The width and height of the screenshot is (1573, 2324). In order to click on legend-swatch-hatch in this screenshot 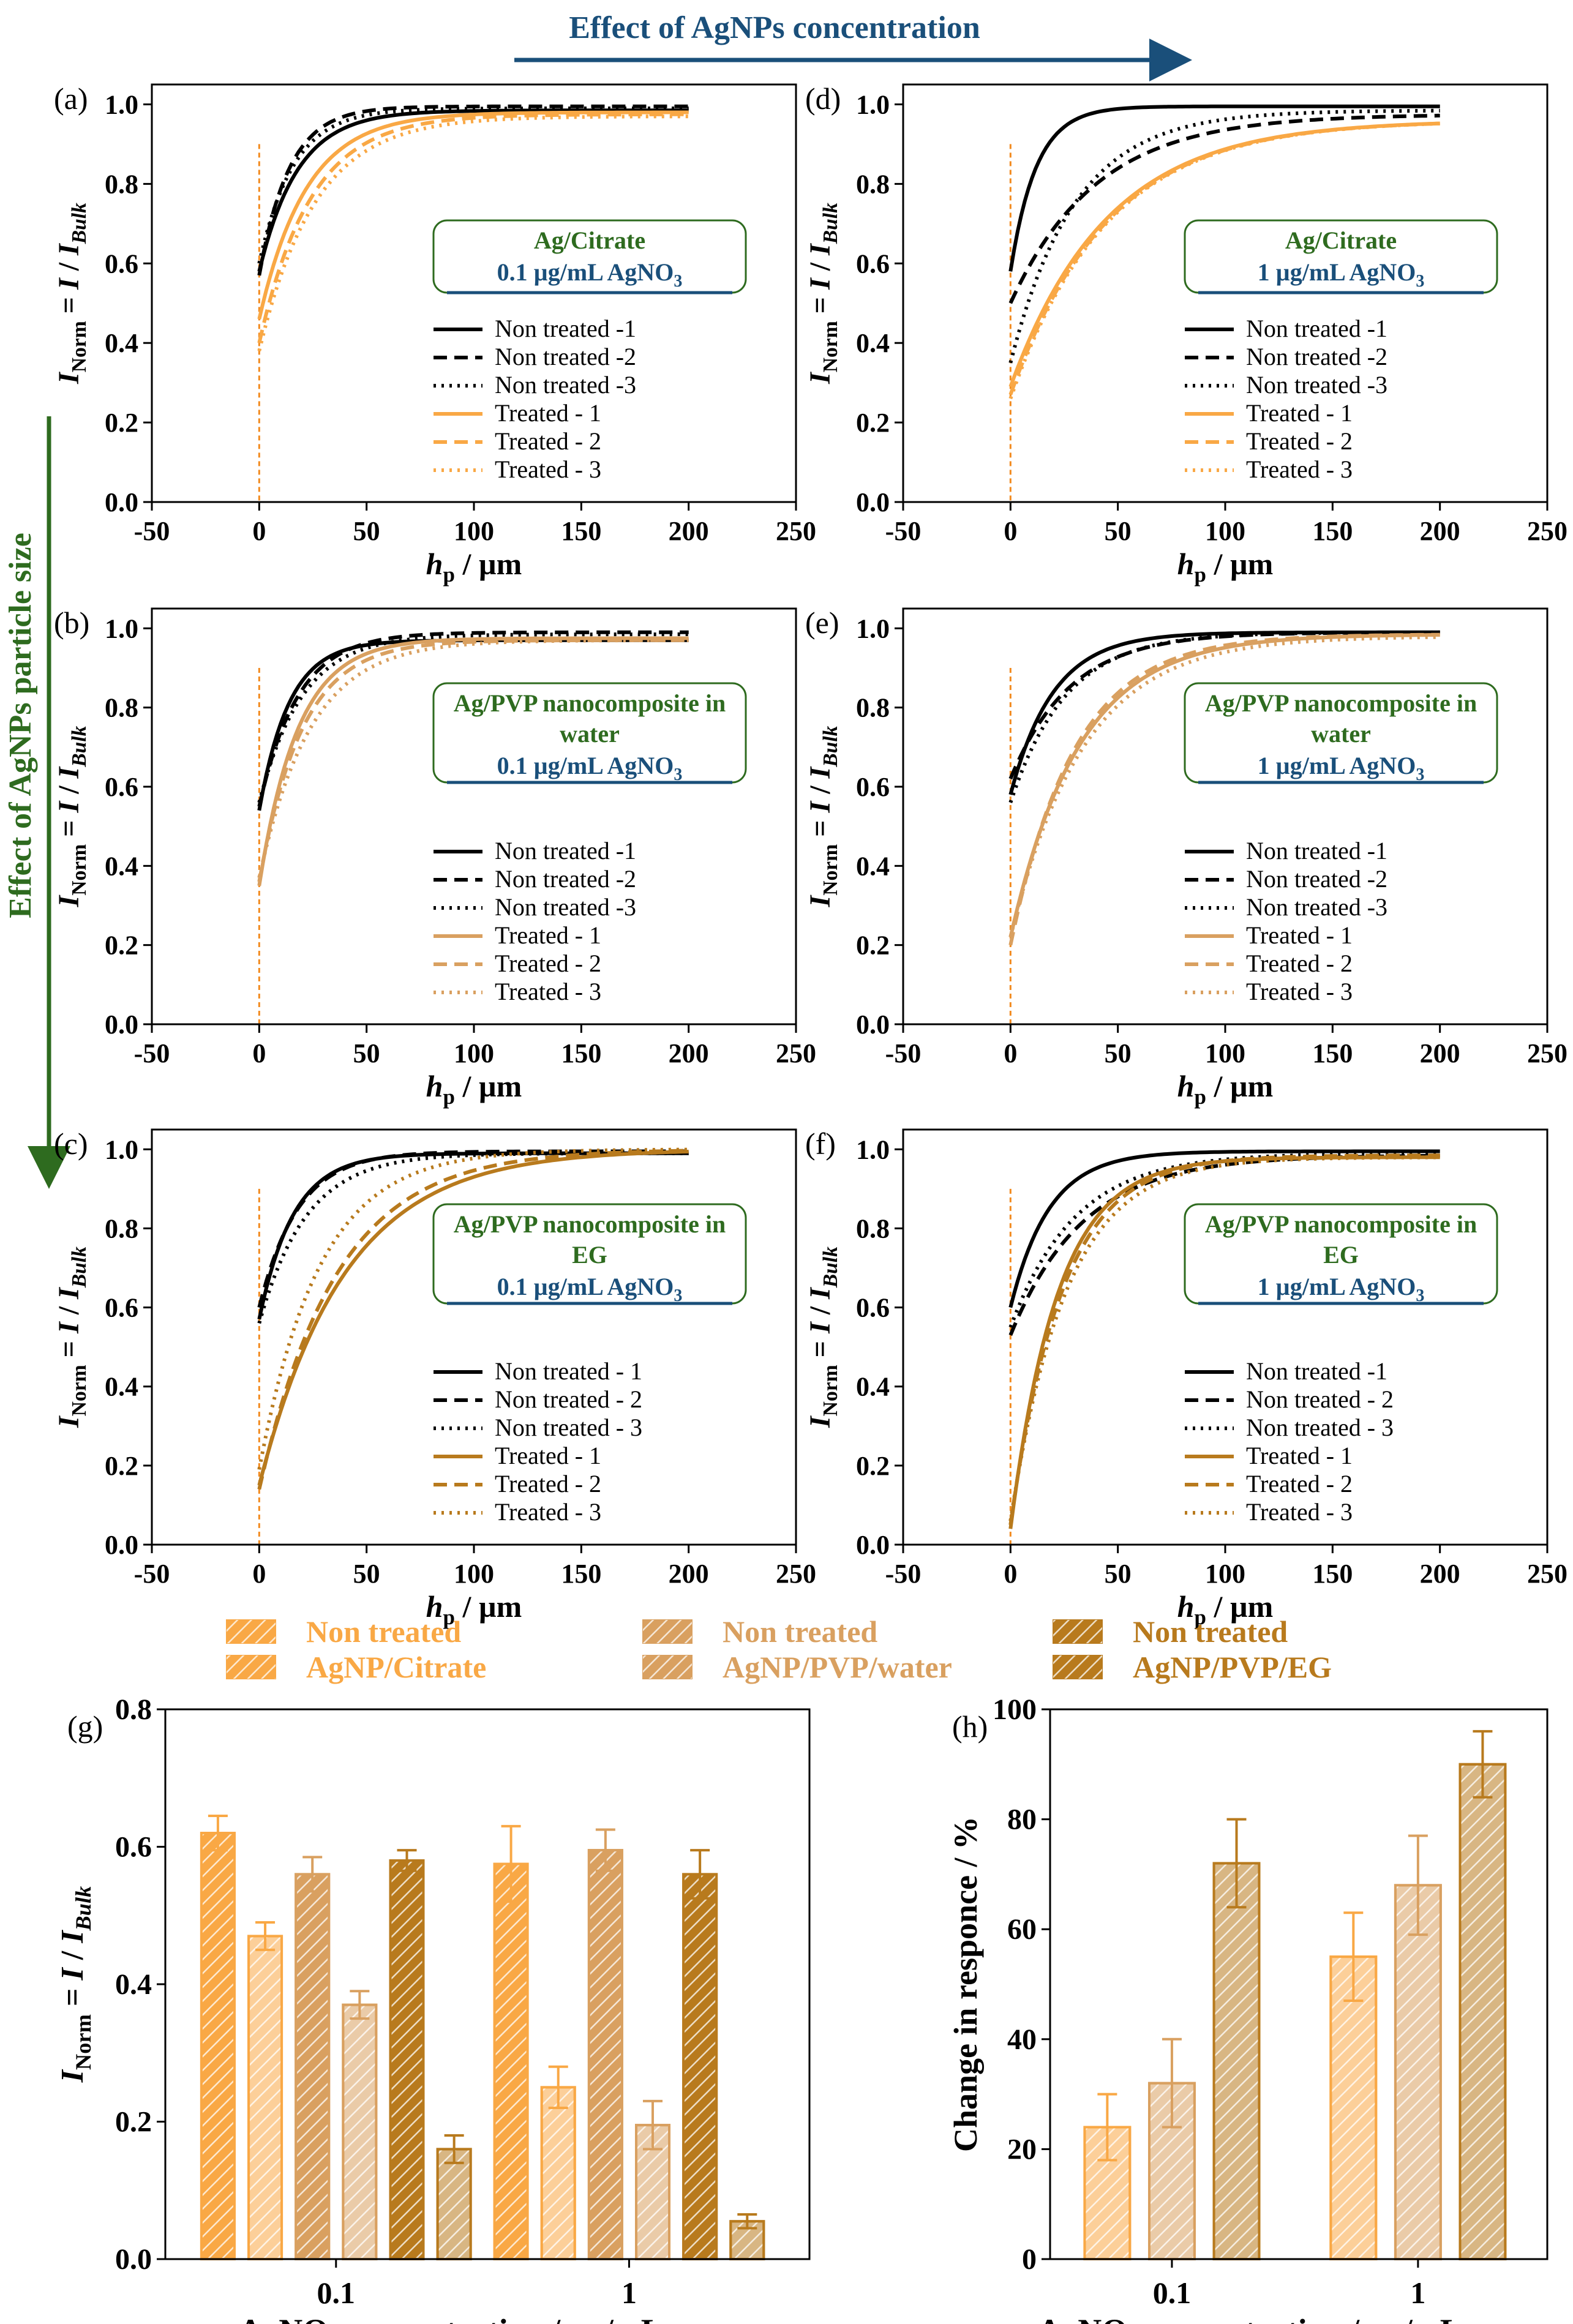, I will do `click(252, 1667)`.